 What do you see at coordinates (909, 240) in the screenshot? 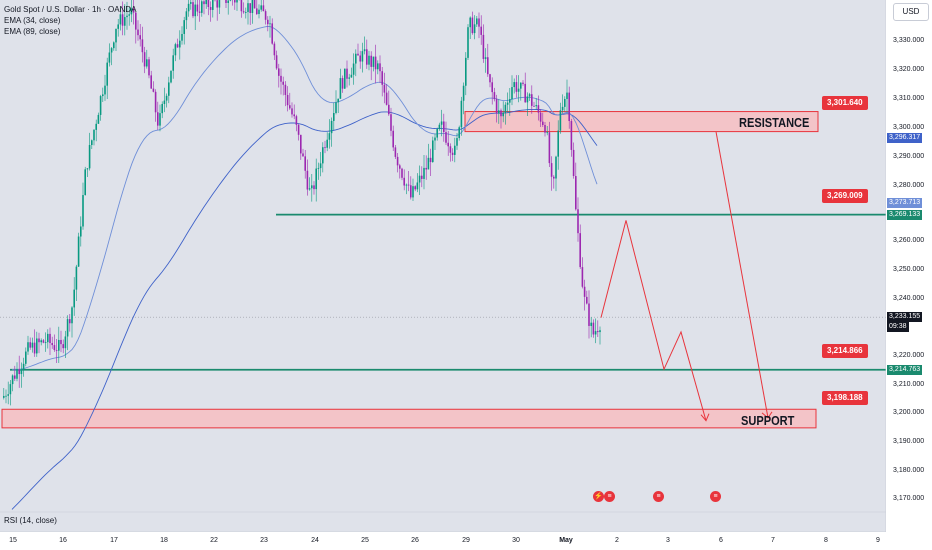
I see `price-tick: 3,260.000` at bounding box center [909, 240].